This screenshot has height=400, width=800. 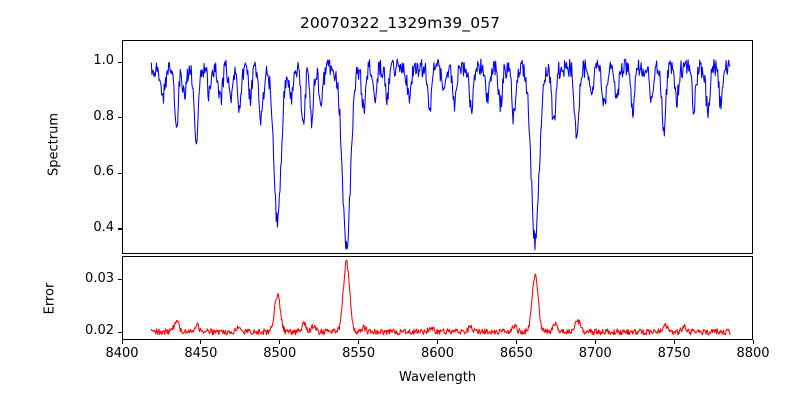 What do you see at coordinates (50, 298) in the screenshot?
I see `y-axis-label-error: Error` at bounding box center [50, 298].